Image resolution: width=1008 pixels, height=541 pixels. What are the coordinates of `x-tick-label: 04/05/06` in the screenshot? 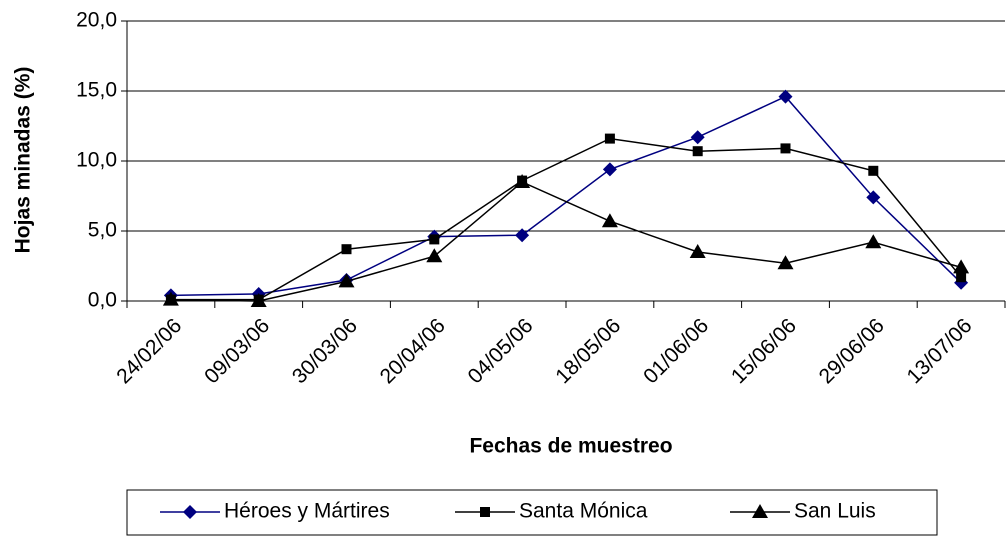 It's located at (500, 351).